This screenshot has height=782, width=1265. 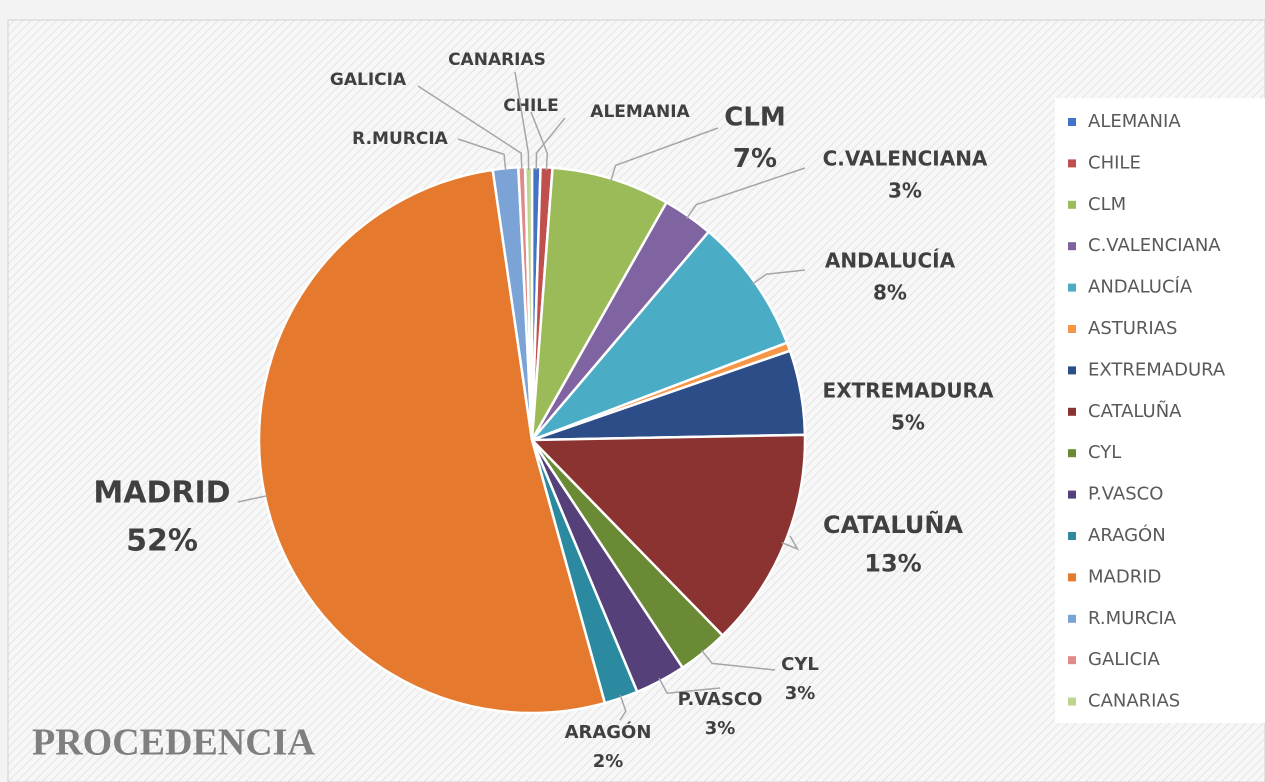 I want to click on data-label-name: CHILE, so click(x=530, y=106).